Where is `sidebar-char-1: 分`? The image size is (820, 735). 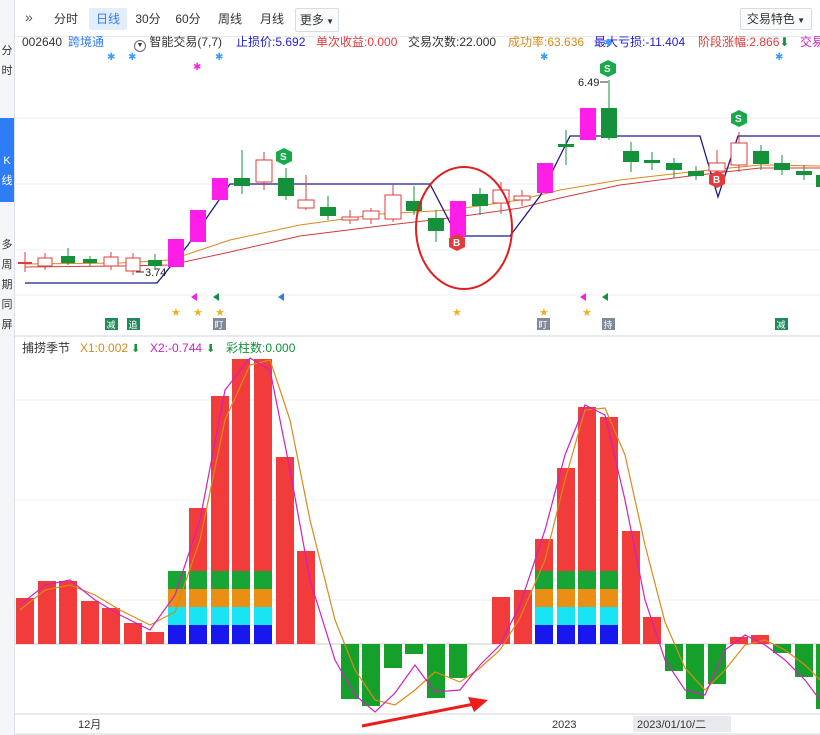
sidebar-char-1: 分 is located at coordinates (7, 51).